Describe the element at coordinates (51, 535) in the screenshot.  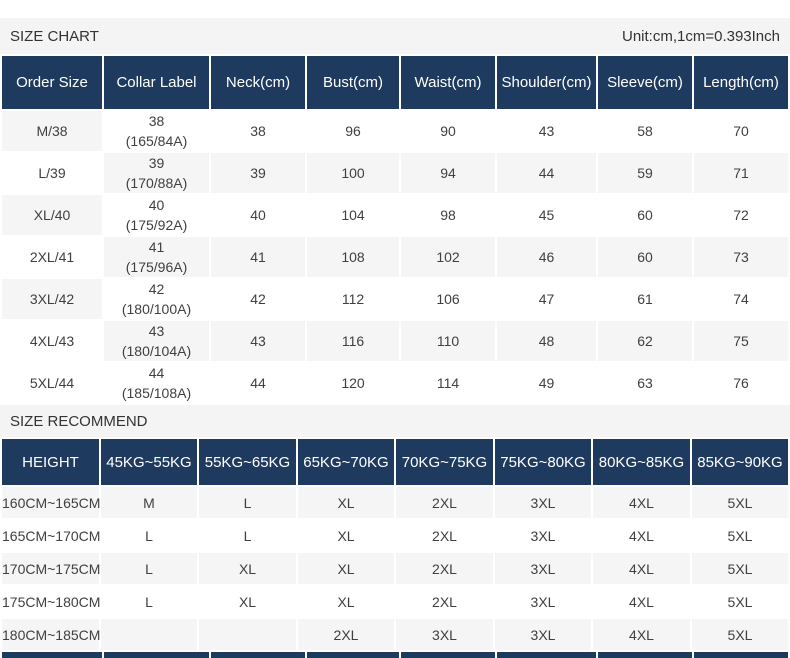
I see `height-cell: 165CM~170CM` at that location.